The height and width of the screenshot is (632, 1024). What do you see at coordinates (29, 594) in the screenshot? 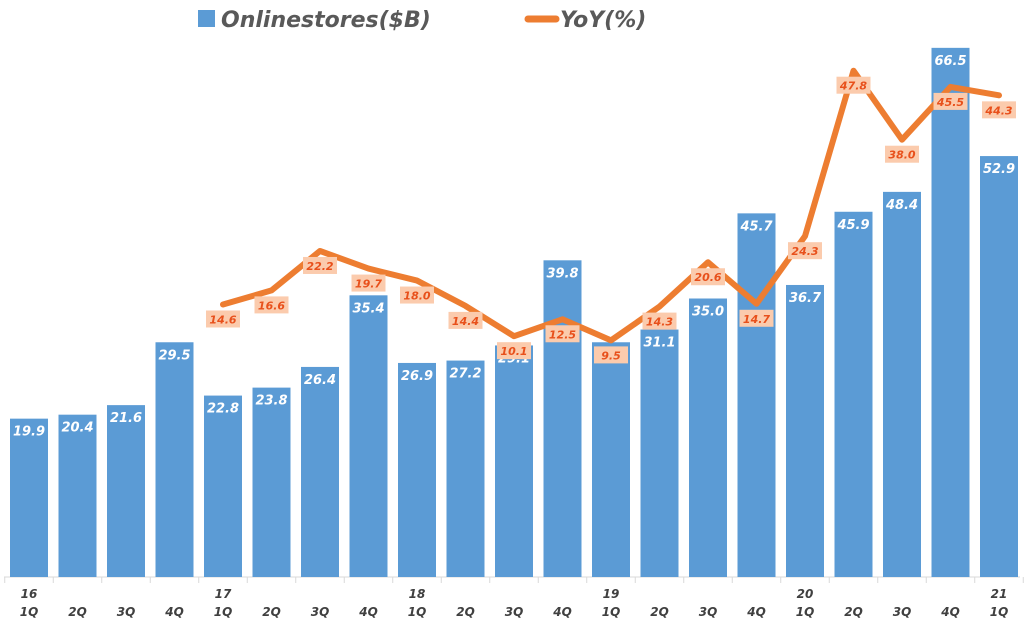
I see `x-year-label: 16` at bounding box center [29, 594].